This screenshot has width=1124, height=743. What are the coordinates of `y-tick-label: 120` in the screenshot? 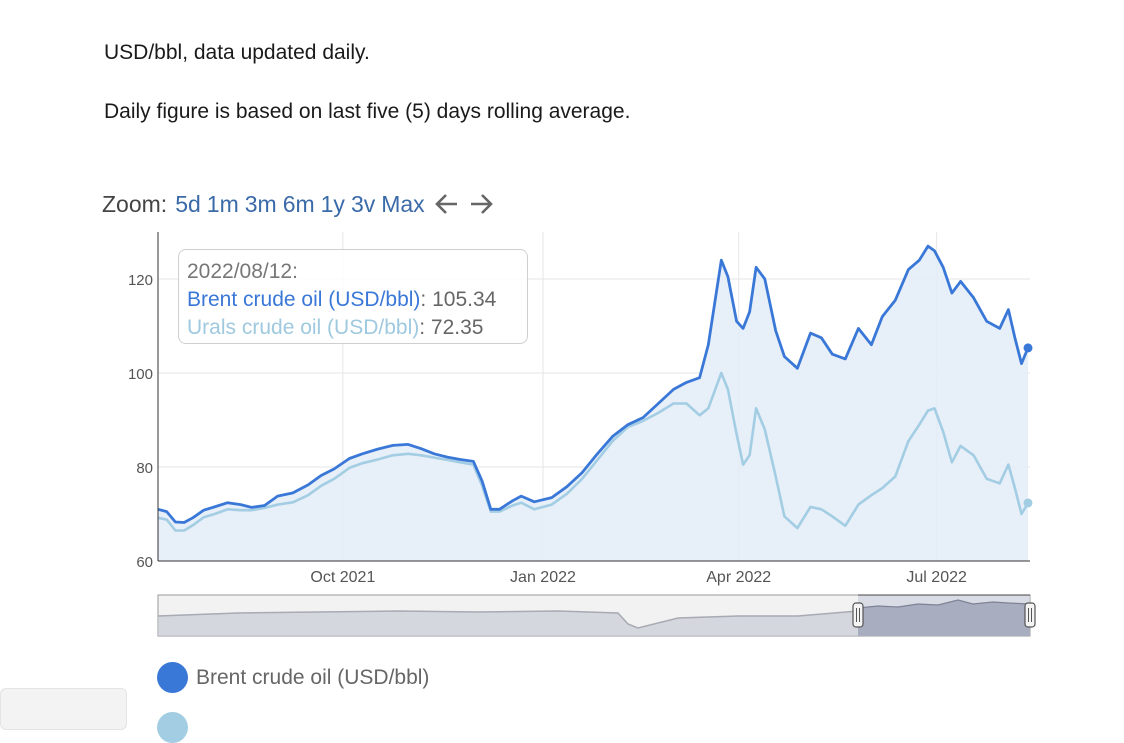 It's located at (140, 280).